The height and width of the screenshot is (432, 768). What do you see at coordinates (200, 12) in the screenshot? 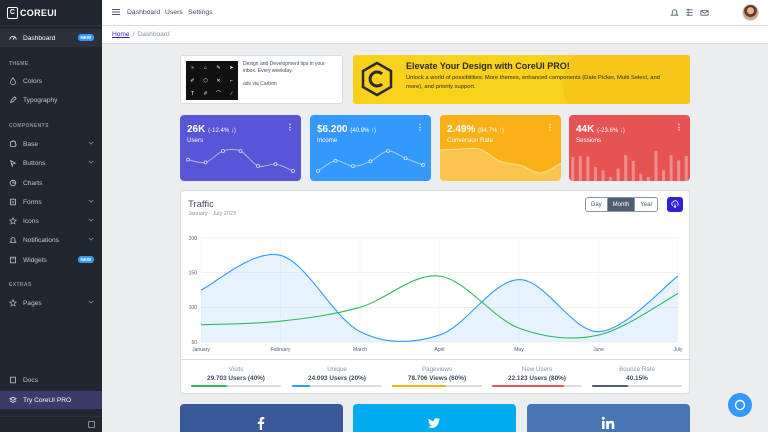
I see `header-nav-settings: Settings` at bounding box center [200, 12].